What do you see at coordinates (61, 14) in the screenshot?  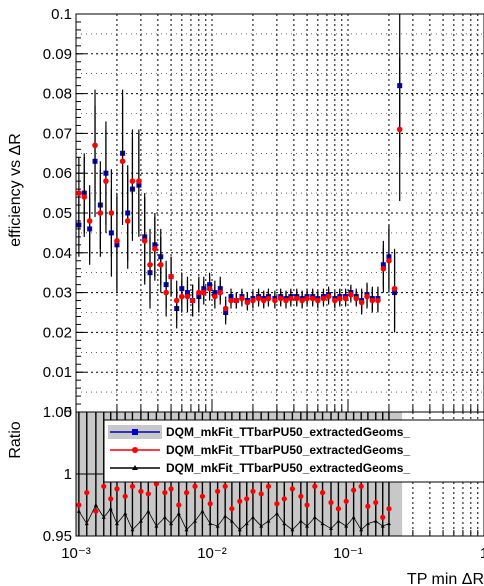 I see `y-tick-label: 0.1` at bounding box center [61, 14].